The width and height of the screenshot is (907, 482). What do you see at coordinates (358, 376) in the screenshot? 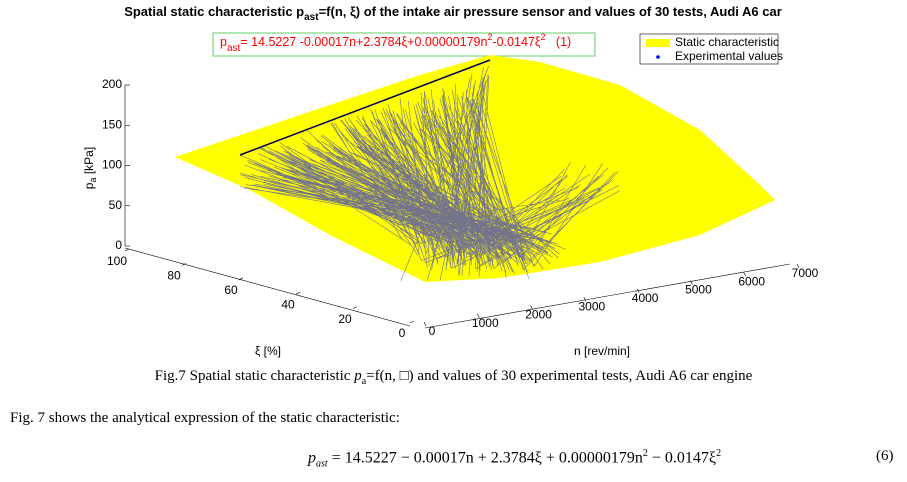
I see `caption-part: p` at bounding box center [358, 376].